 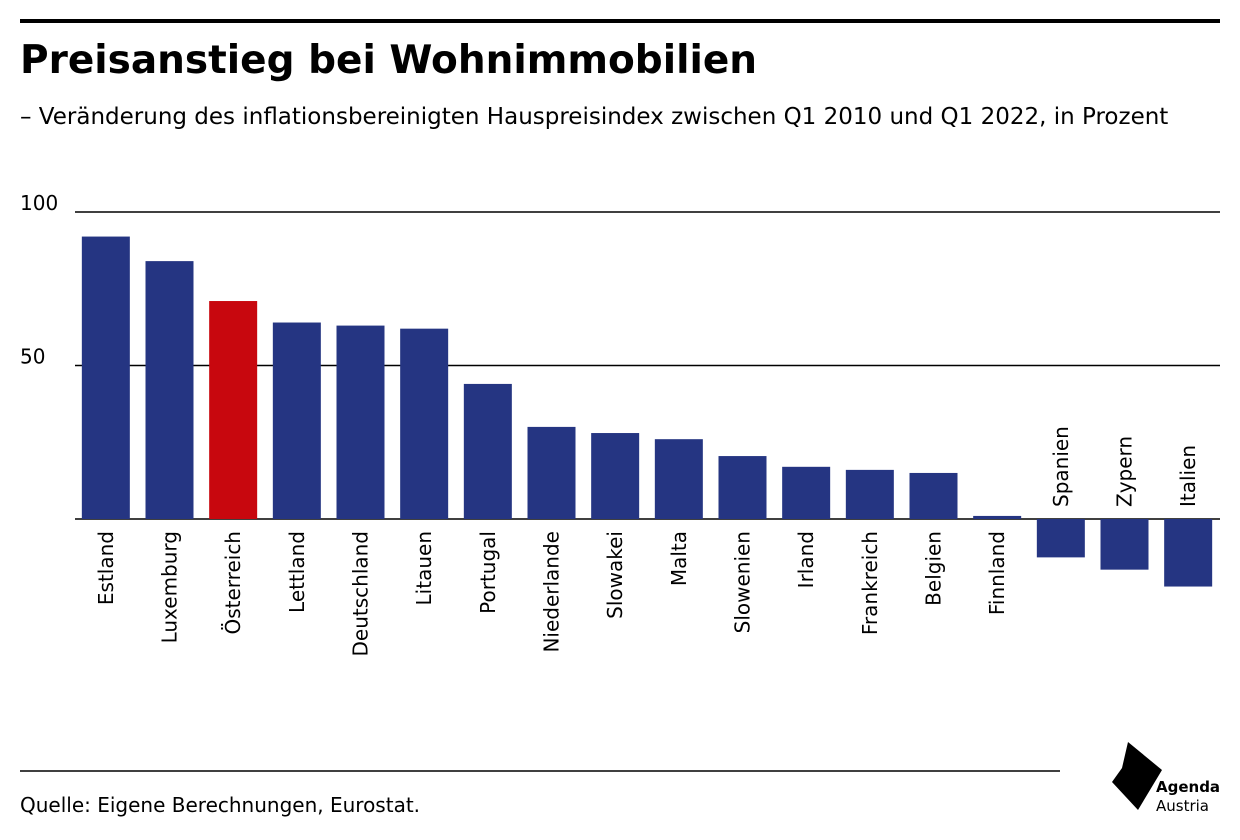 I want to click on x-tick-label: Malta, so click(x=679, y=558).